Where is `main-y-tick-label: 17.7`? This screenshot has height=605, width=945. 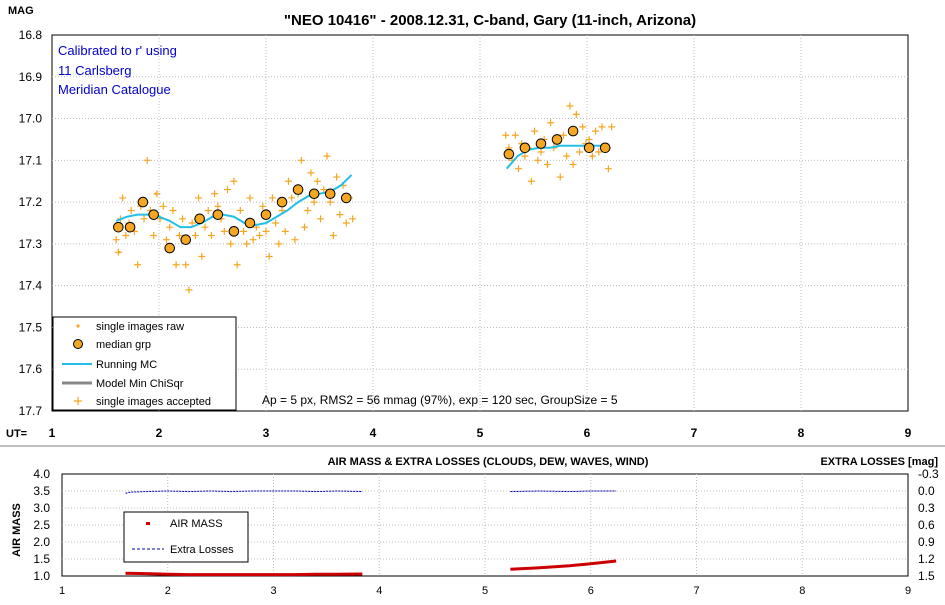 main-y-tick-label: 17.7 is located at coordinates (31, 411).